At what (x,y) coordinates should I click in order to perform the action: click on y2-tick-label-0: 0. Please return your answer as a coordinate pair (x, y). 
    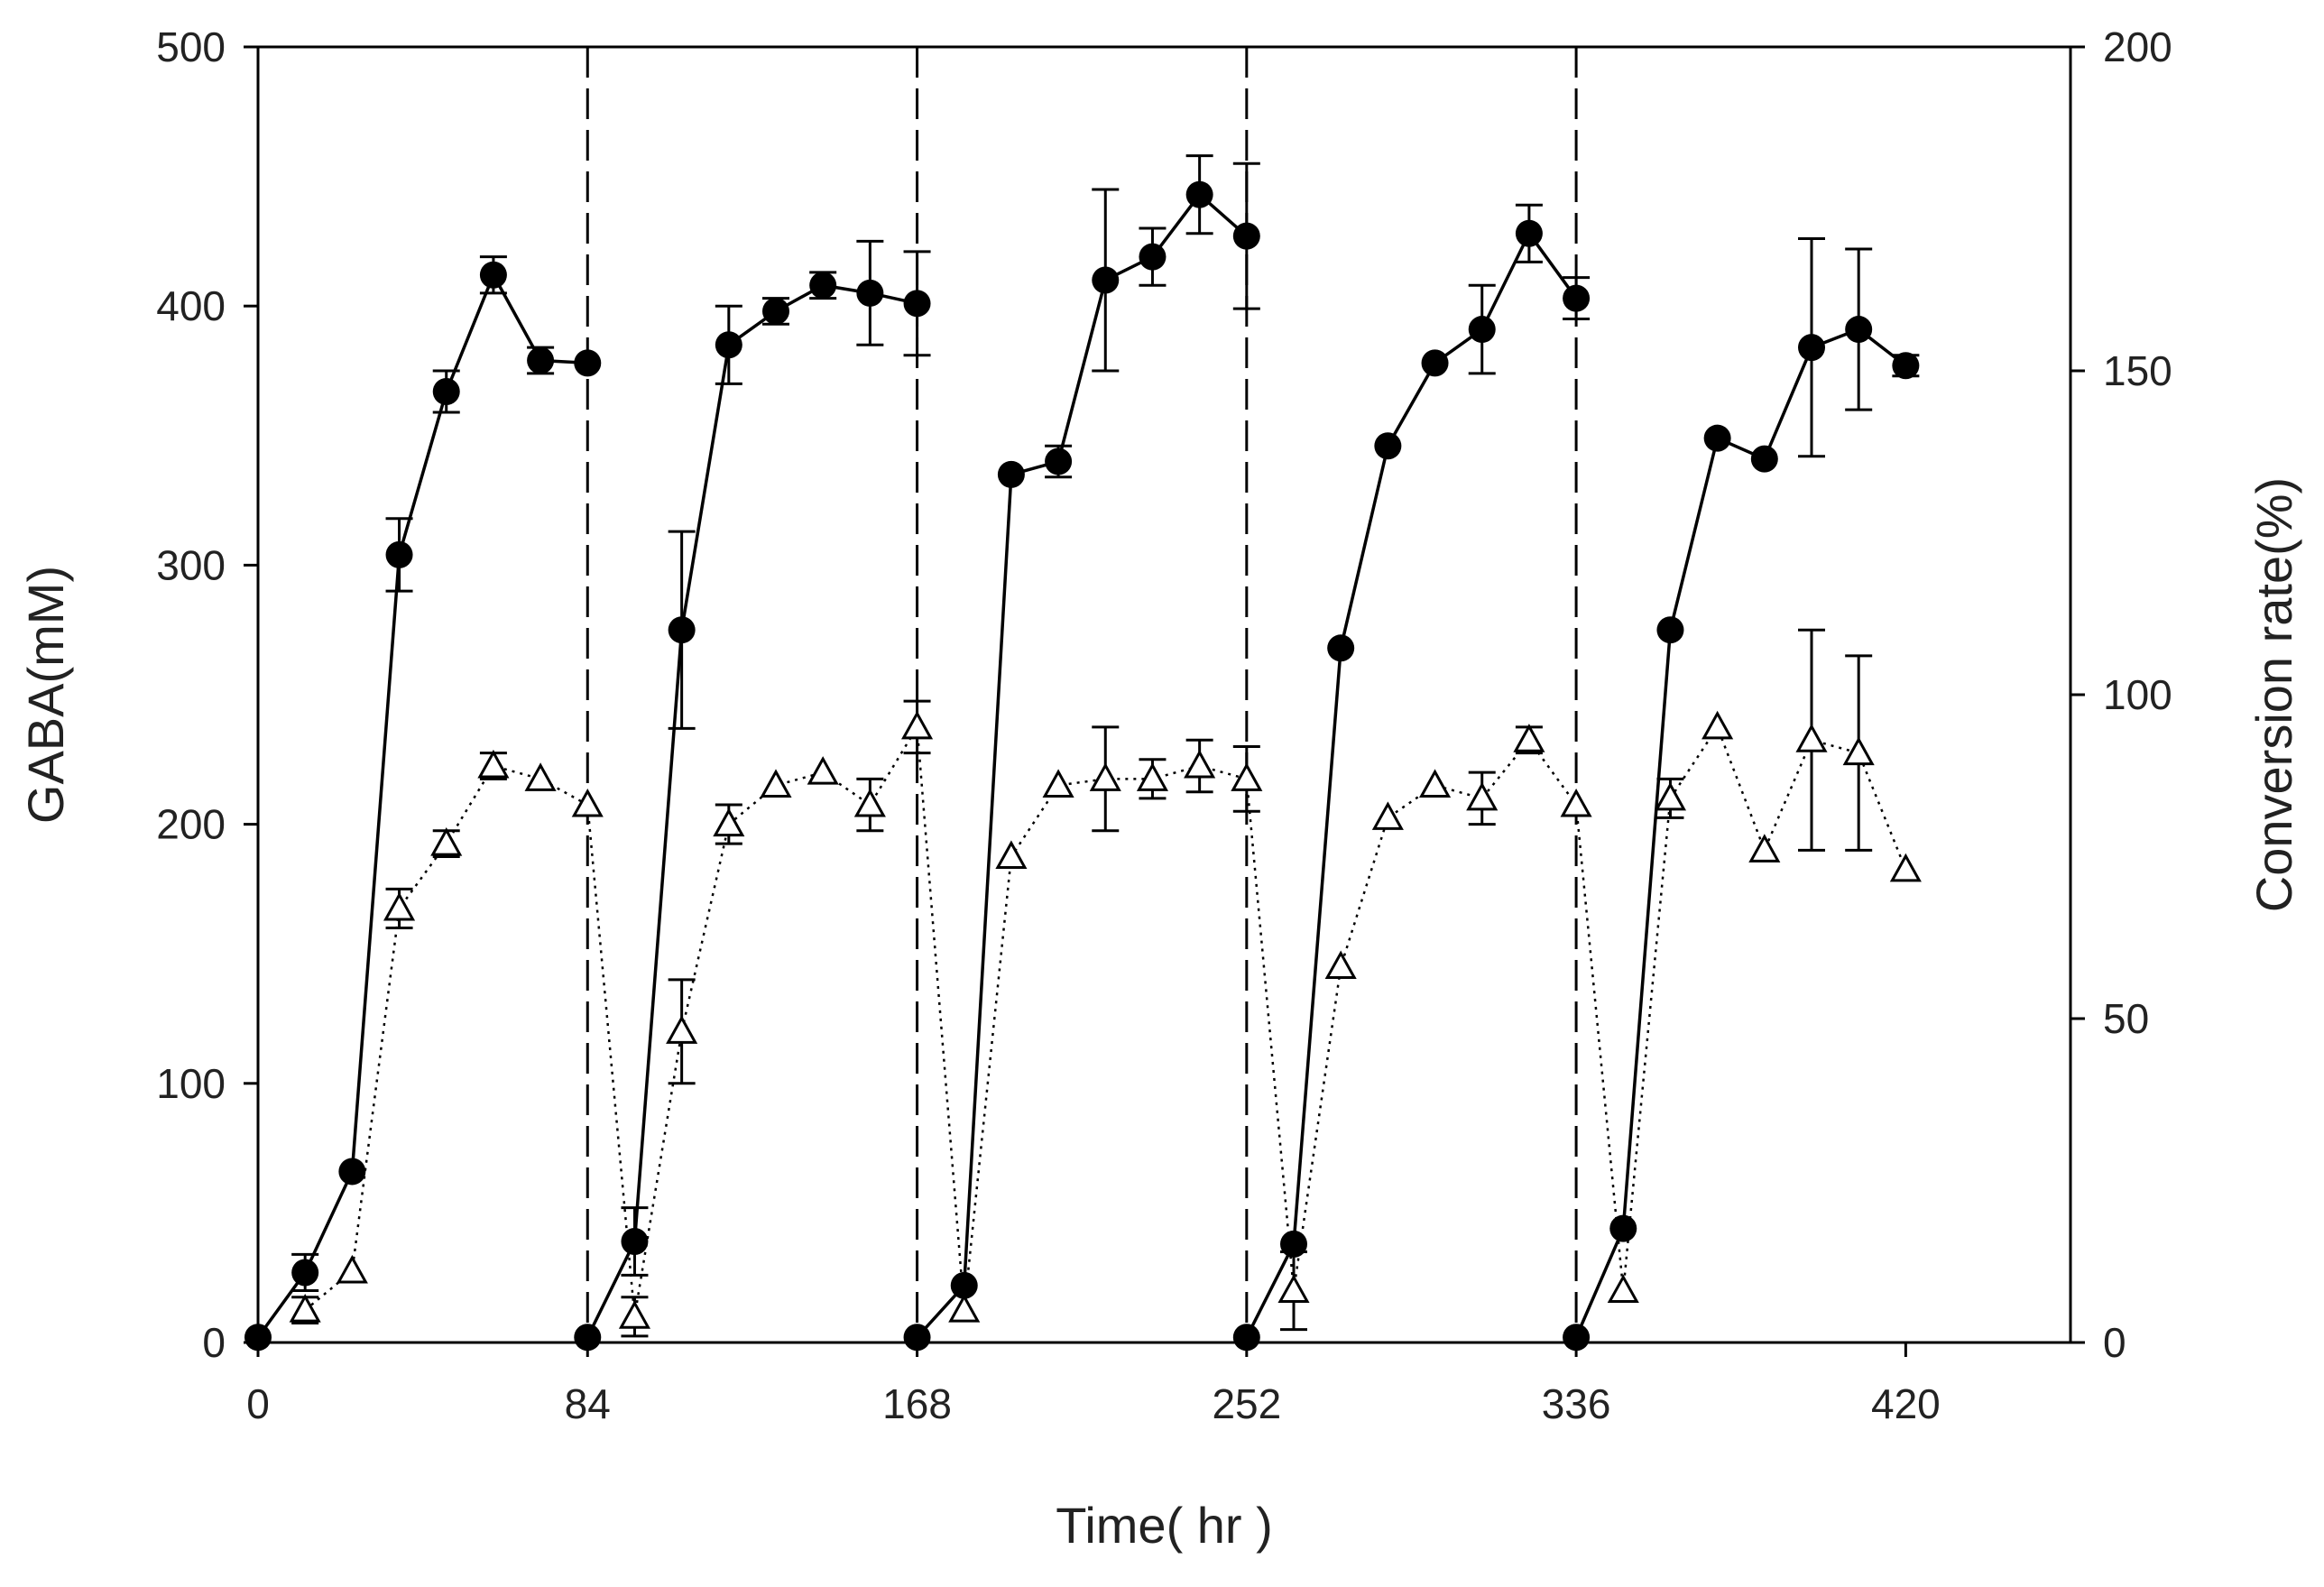
    Looking at the image, I should click on (2114, 1342).